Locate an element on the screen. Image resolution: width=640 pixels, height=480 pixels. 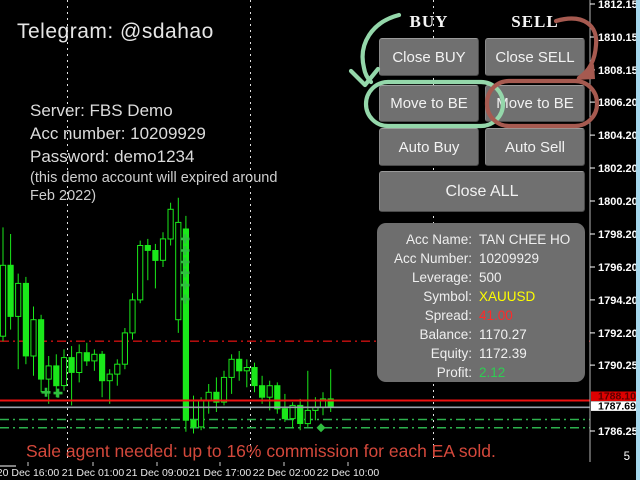
telegram-handle: Telegram: @sdahao is located at coordinates (115, 31).